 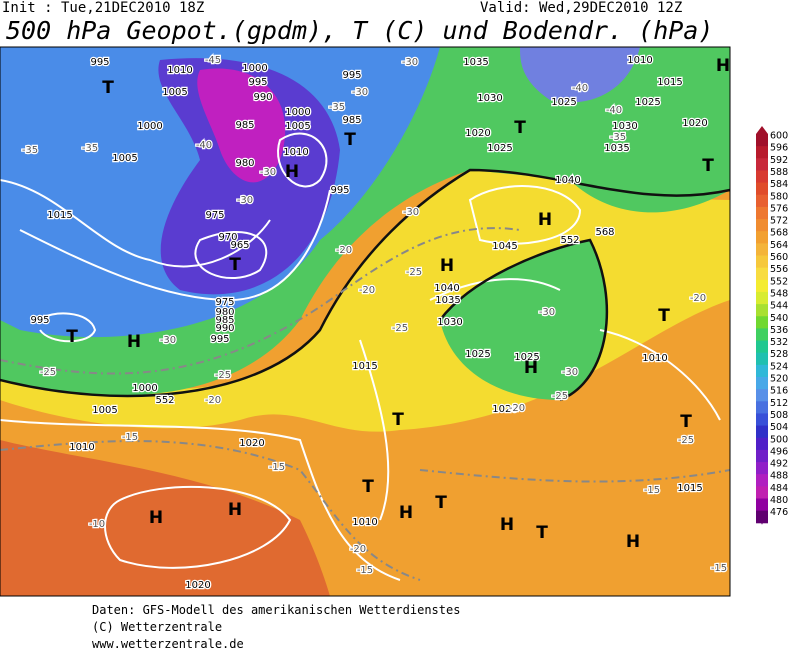 What do you see at coordinates (762, 130) in the screenshot?
I see `colorbar-tip-top` at bounding box center [762, 130].